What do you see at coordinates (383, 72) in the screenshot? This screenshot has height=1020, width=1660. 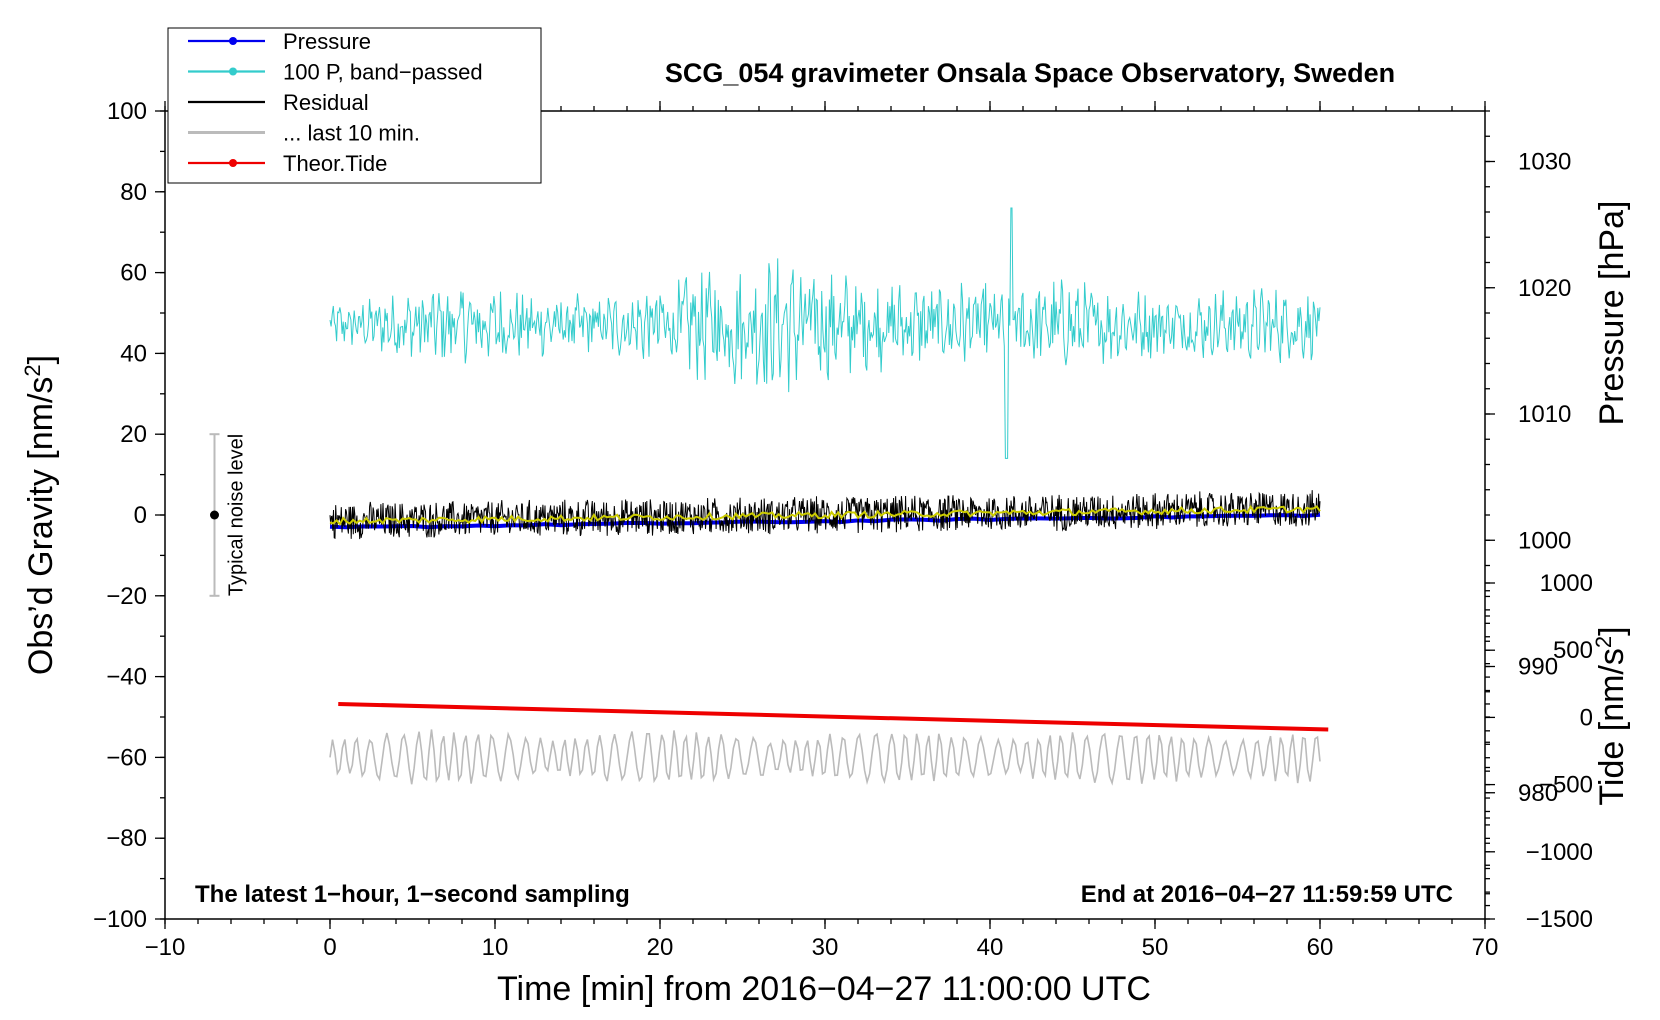 I see `legend-label: 100 P, band−passed` at bounding box center [383, 72].